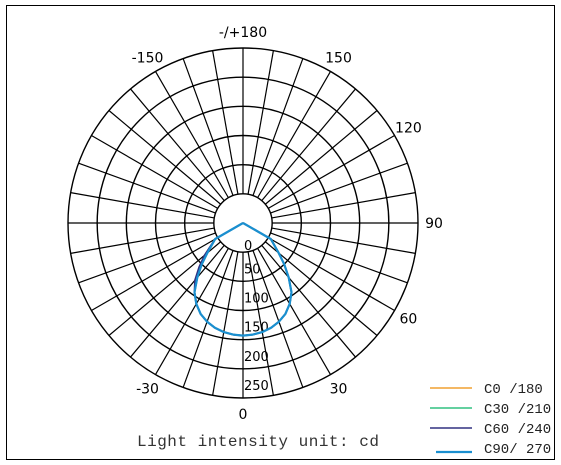 The width and height of the screenshot is (561, 465). Describe the element at coordinates (338, 59) in the screenshot. I see `angle-tick-label: 150` at that location.